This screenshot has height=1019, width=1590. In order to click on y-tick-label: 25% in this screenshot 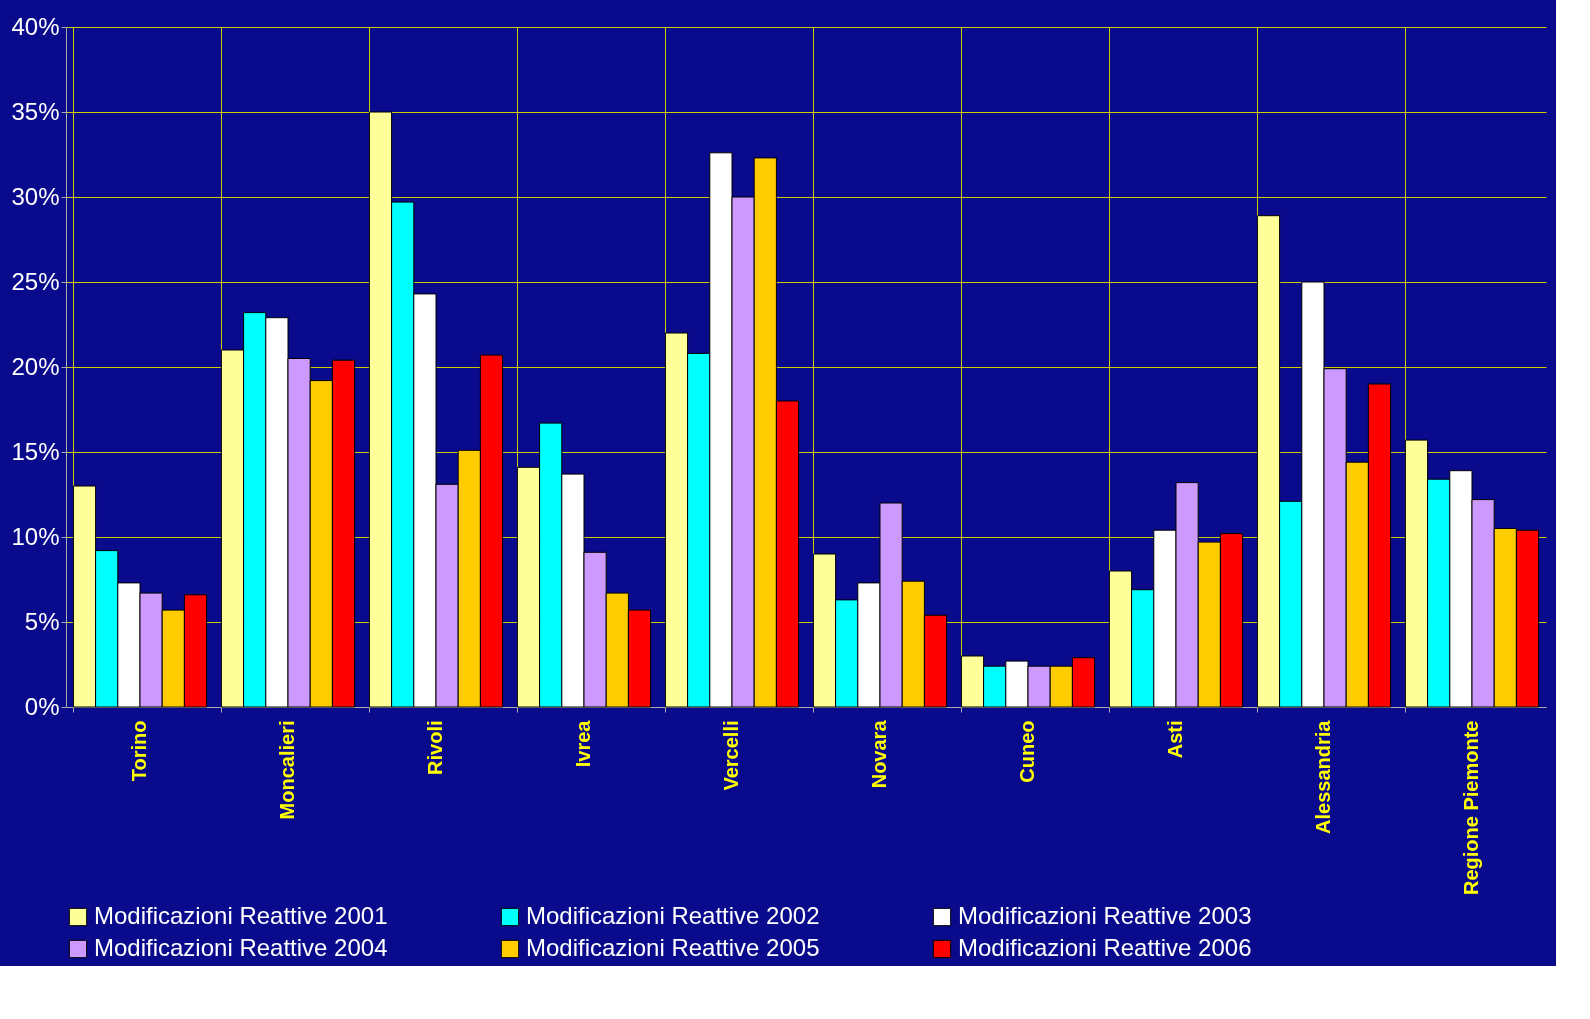, I will do `click(35, 281)`.